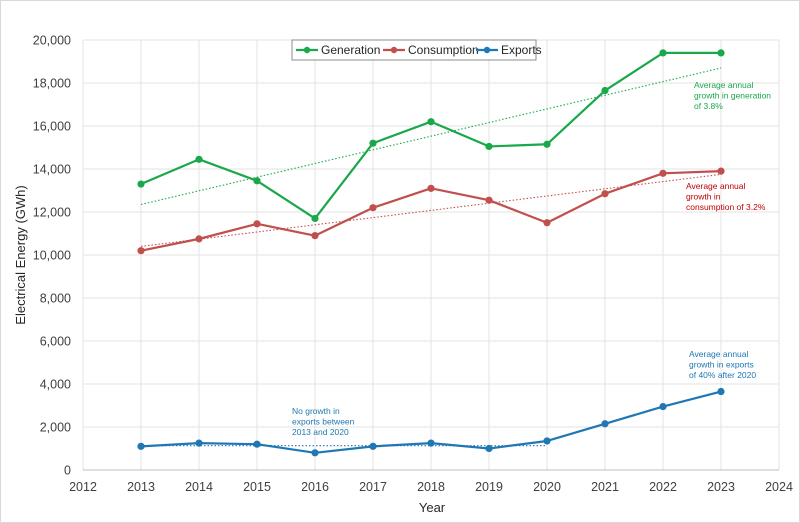  I want to click on y-tick-label: 10,000, so click(52, 256).